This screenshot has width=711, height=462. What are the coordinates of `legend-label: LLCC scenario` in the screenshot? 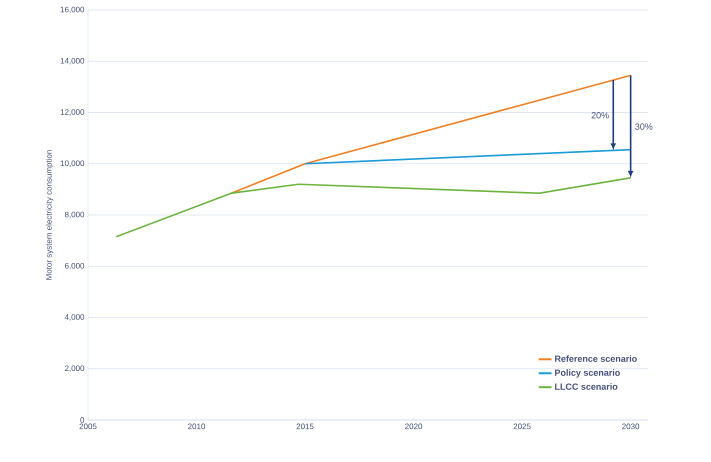 It's located at (586, 386).